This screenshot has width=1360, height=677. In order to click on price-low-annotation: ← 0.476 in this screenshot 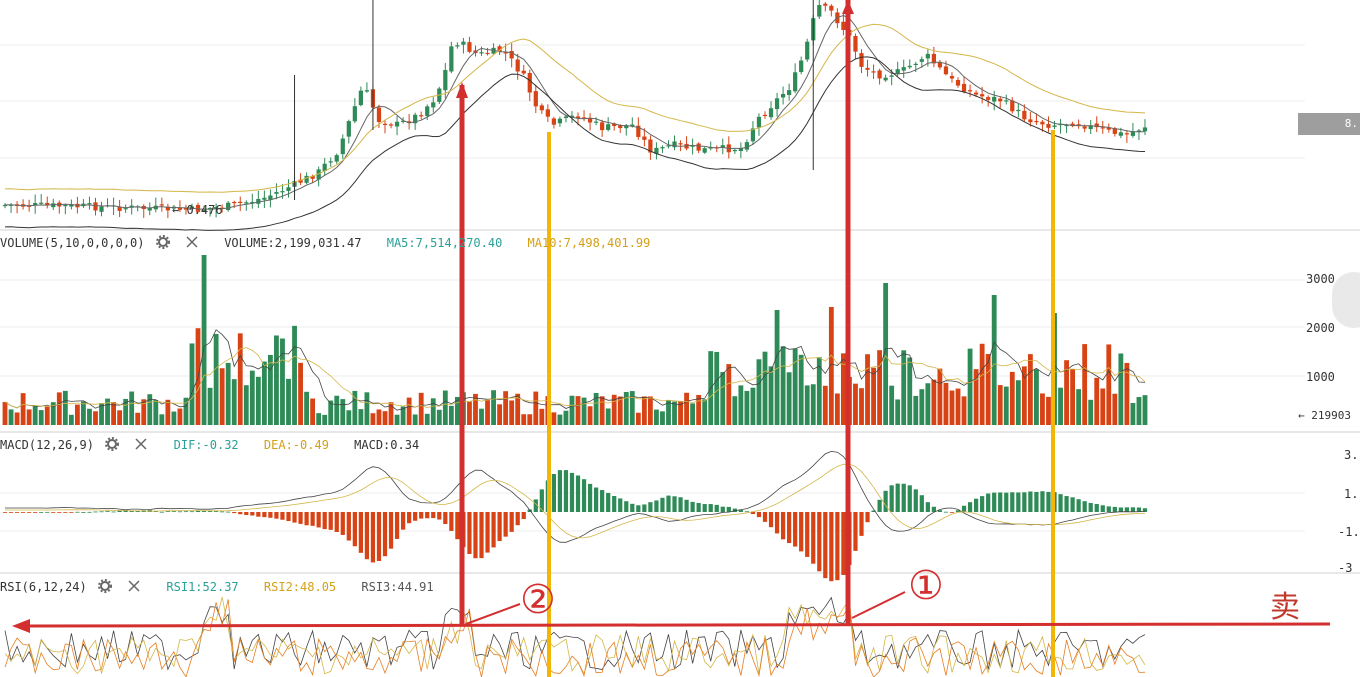, I will do `click(197, 210)`.